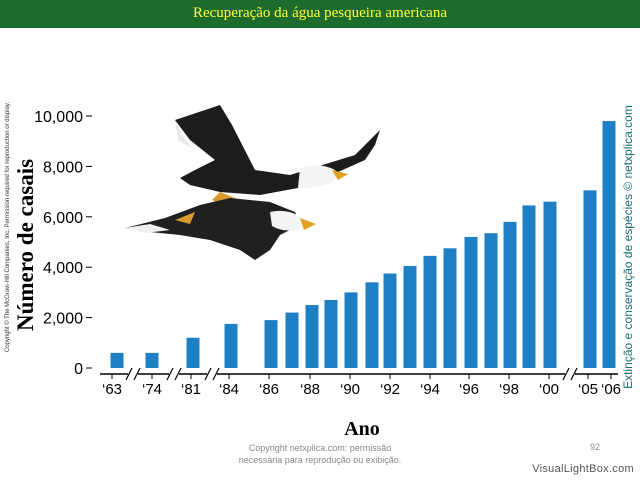 The height and width of the screenshot is (480, 640). What do you see at coordinates (362, 429) in the screenshot?
I see `x-axis-label: Ano` at bounding box center [362, 429].